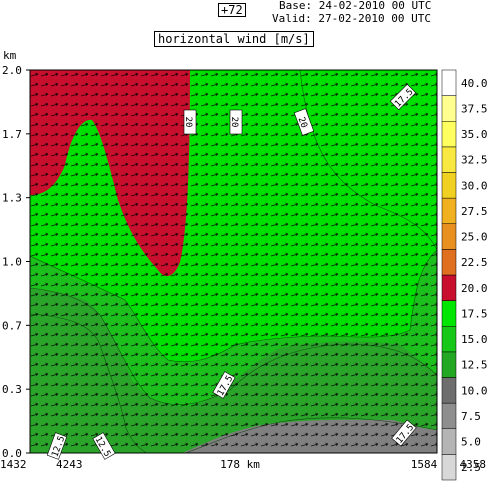 This screenshot has height=499, width=487. I want to click on x-tick-label: 4358, so click(473, 464).